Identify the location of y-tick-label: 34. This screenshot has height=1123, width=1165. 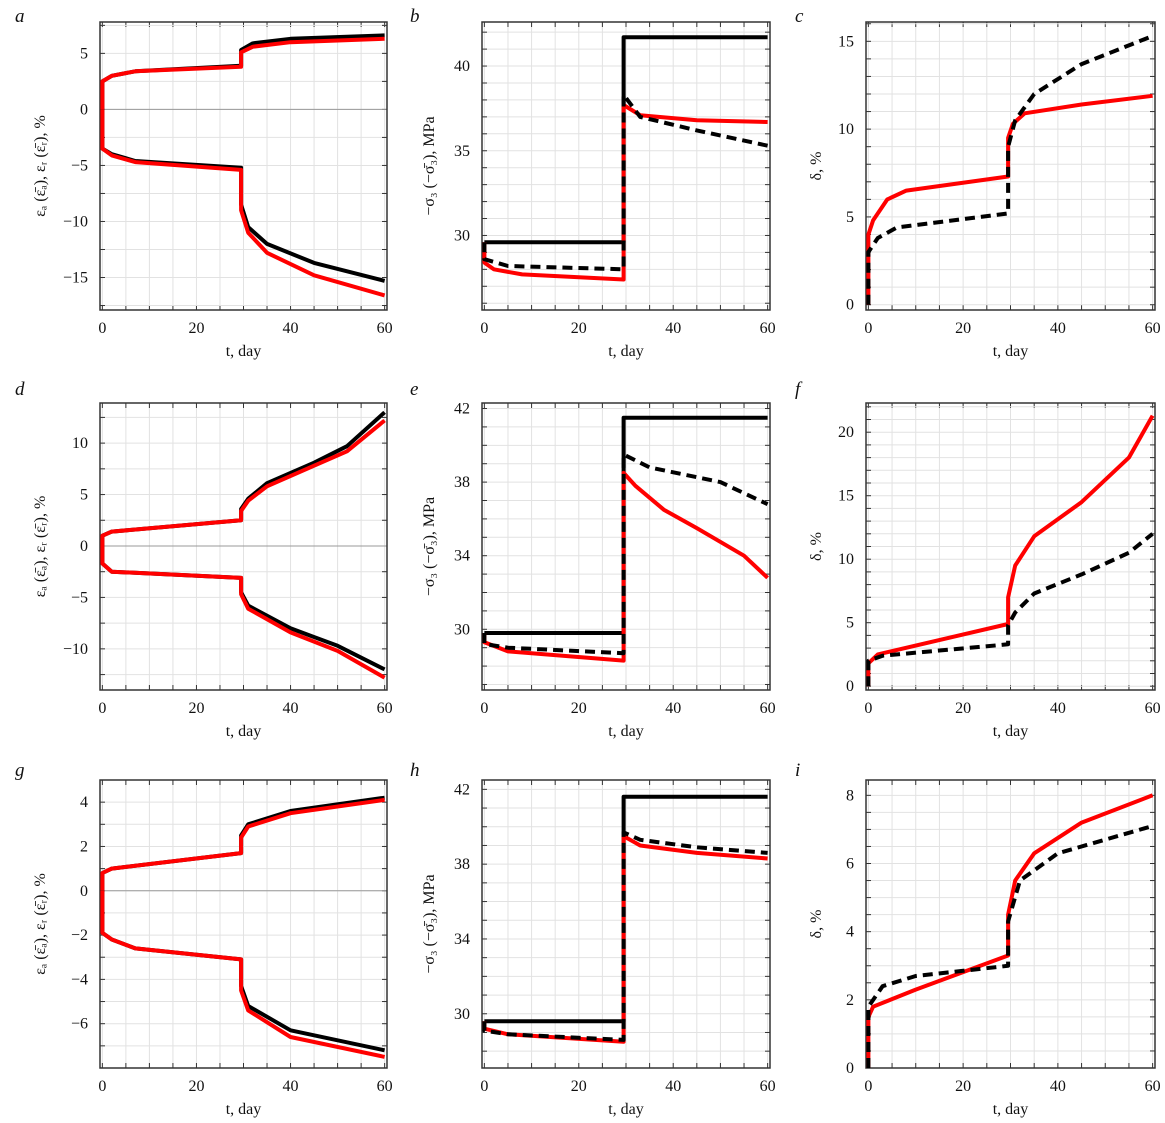
(462, 939).